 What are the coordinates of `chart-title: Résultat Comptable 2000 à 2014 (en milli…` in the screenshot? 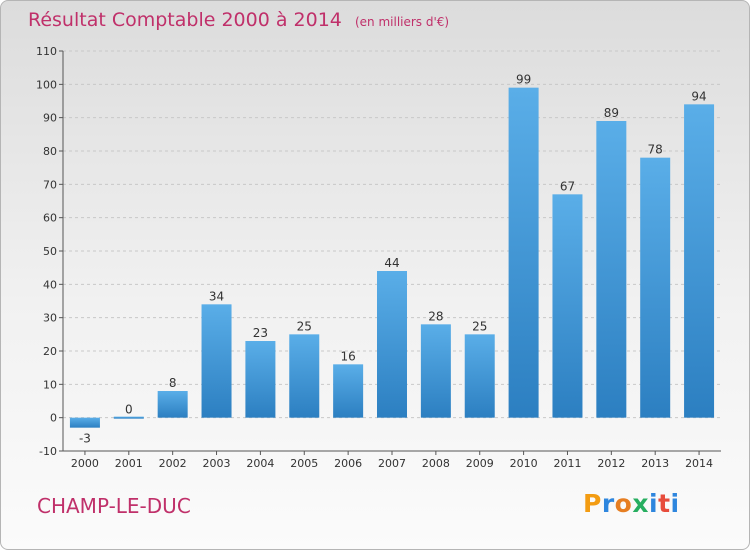 It's located at (238, 20).